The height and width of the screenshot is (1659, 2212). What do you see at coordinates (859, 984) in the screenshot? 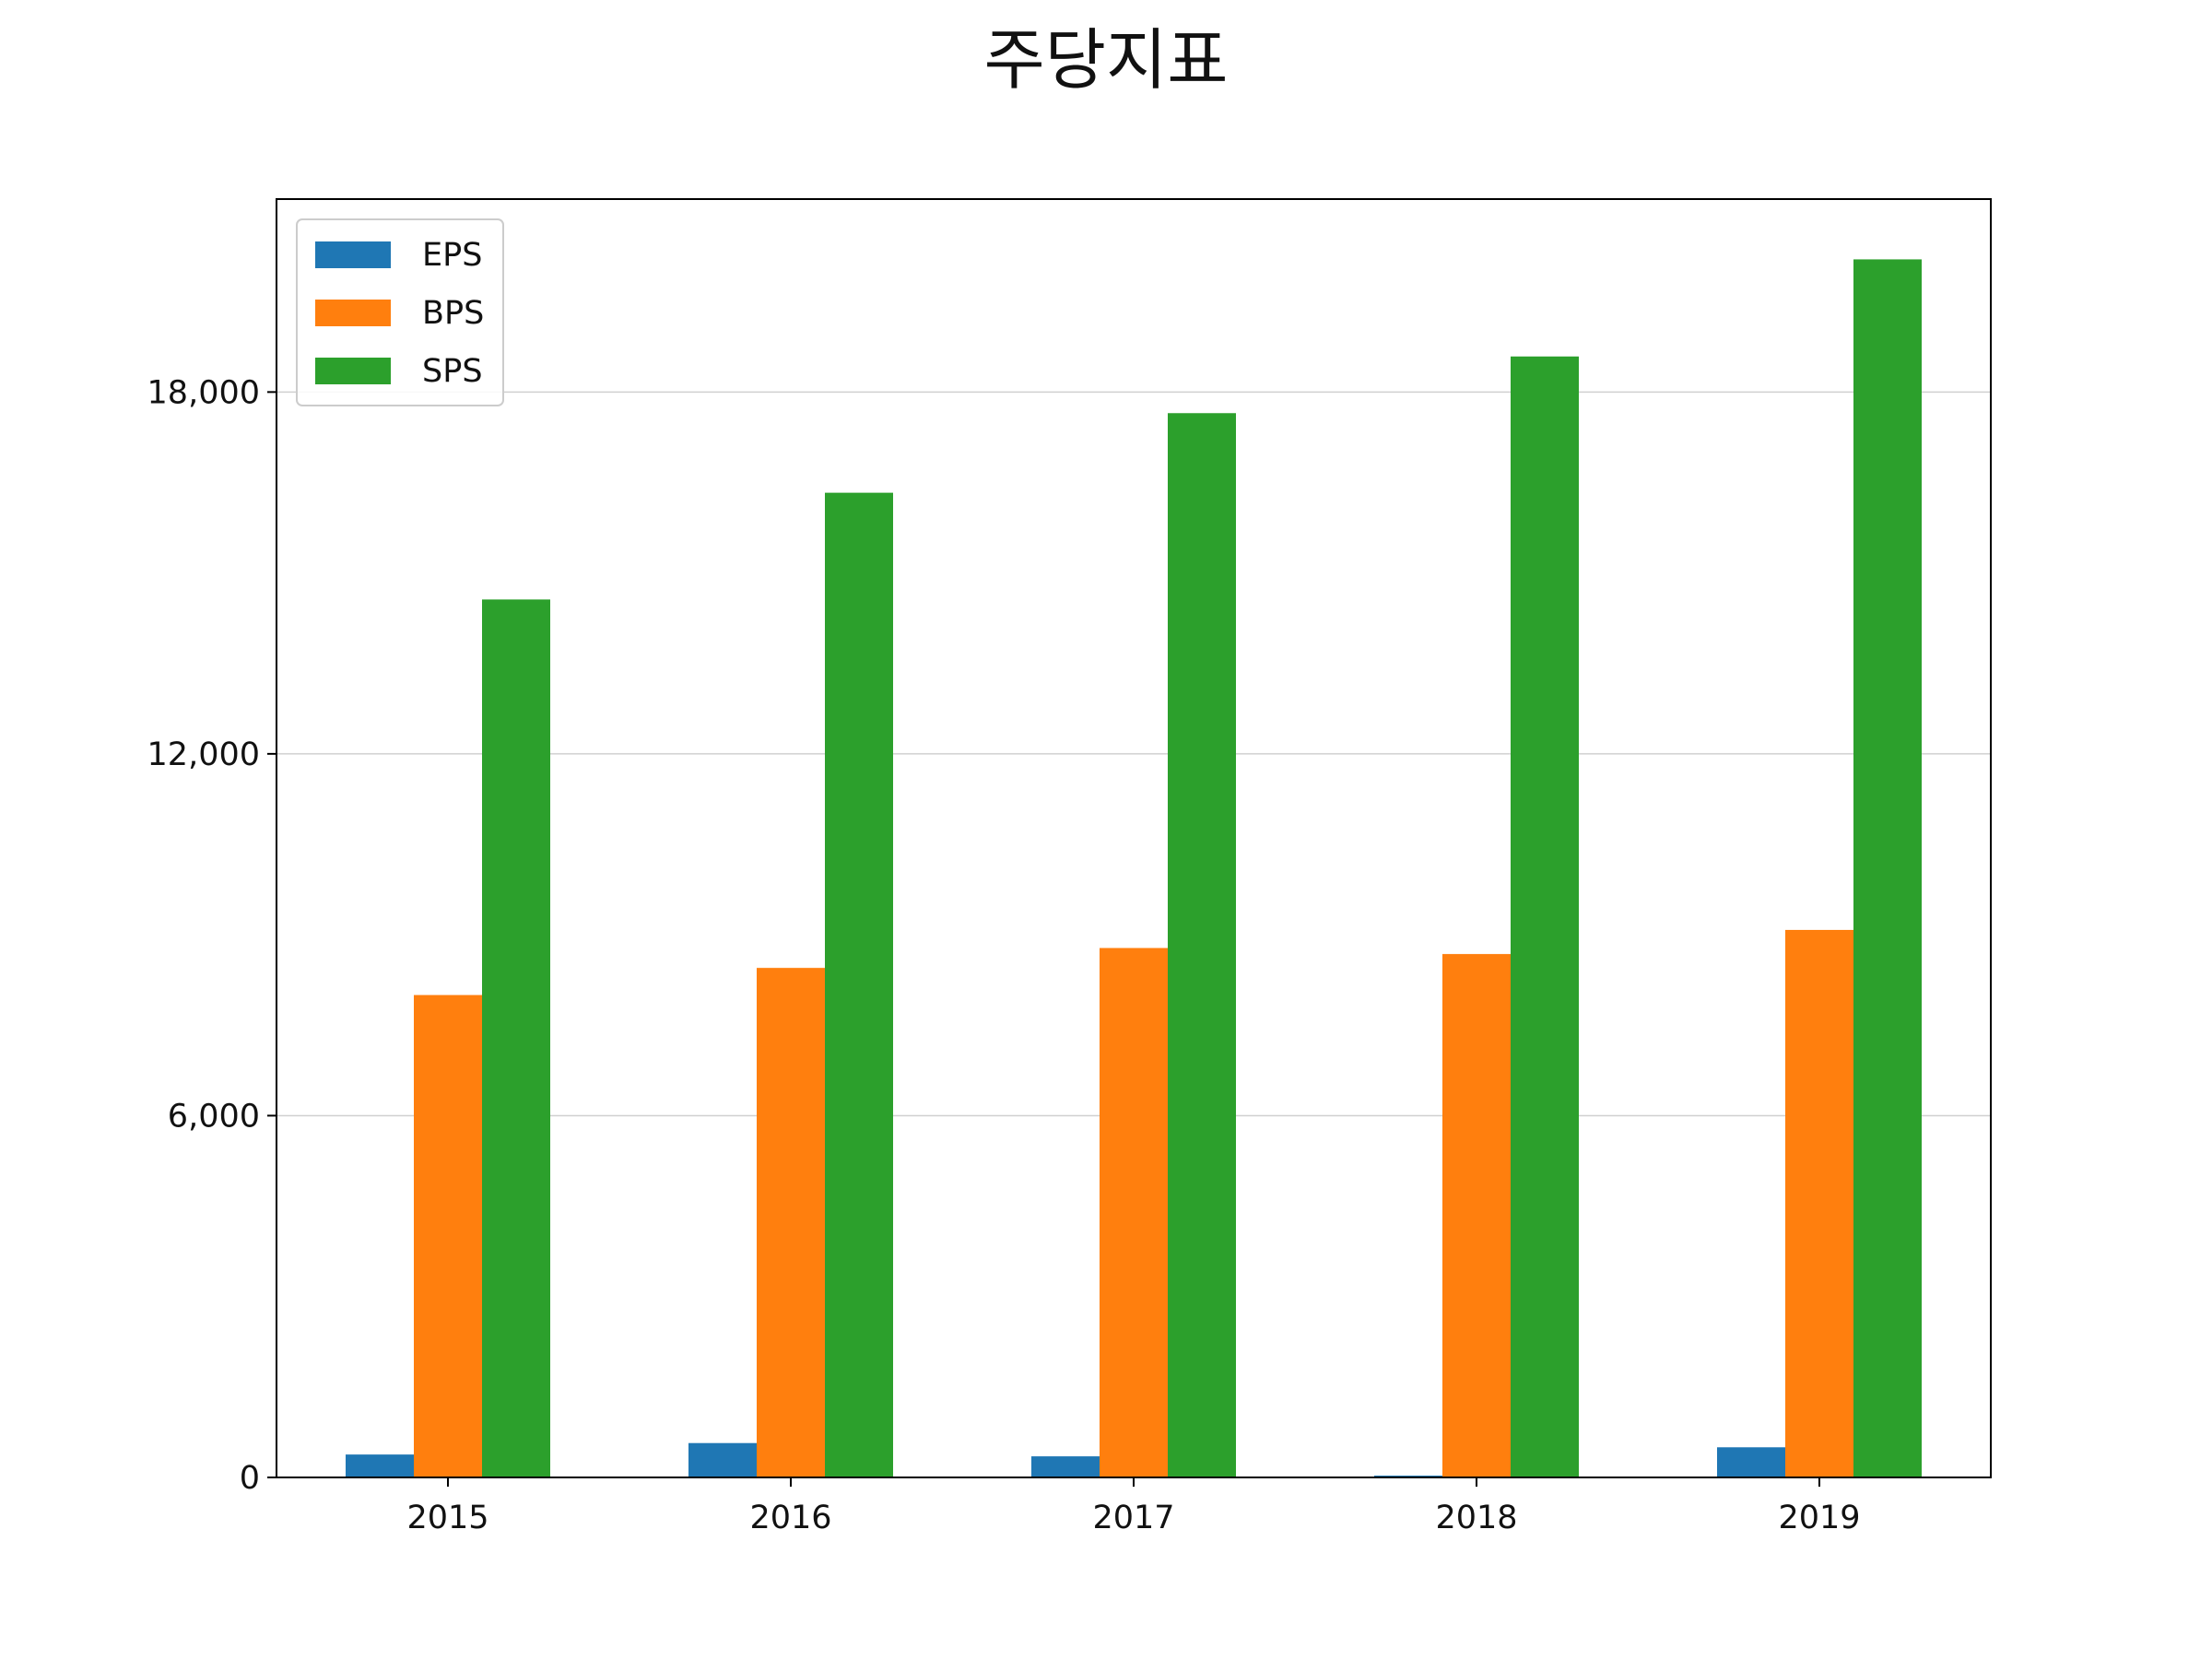
I see `bar-sps-2016` at bounding box center [859, 984].